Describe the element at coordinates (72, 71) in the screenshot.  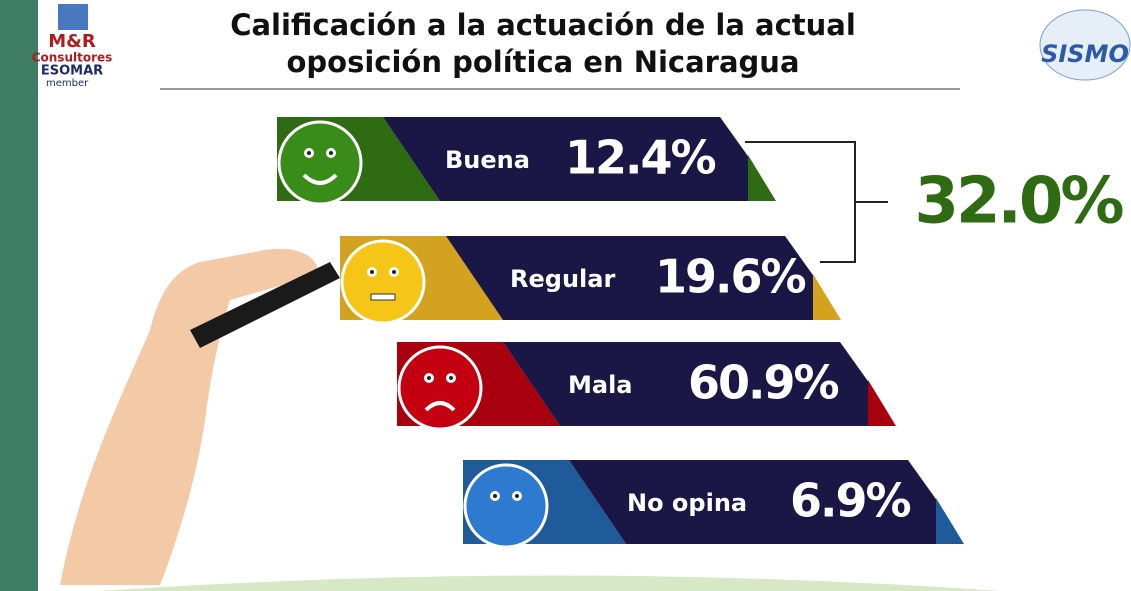
I see `logo-org: ESOMAR` at that location.